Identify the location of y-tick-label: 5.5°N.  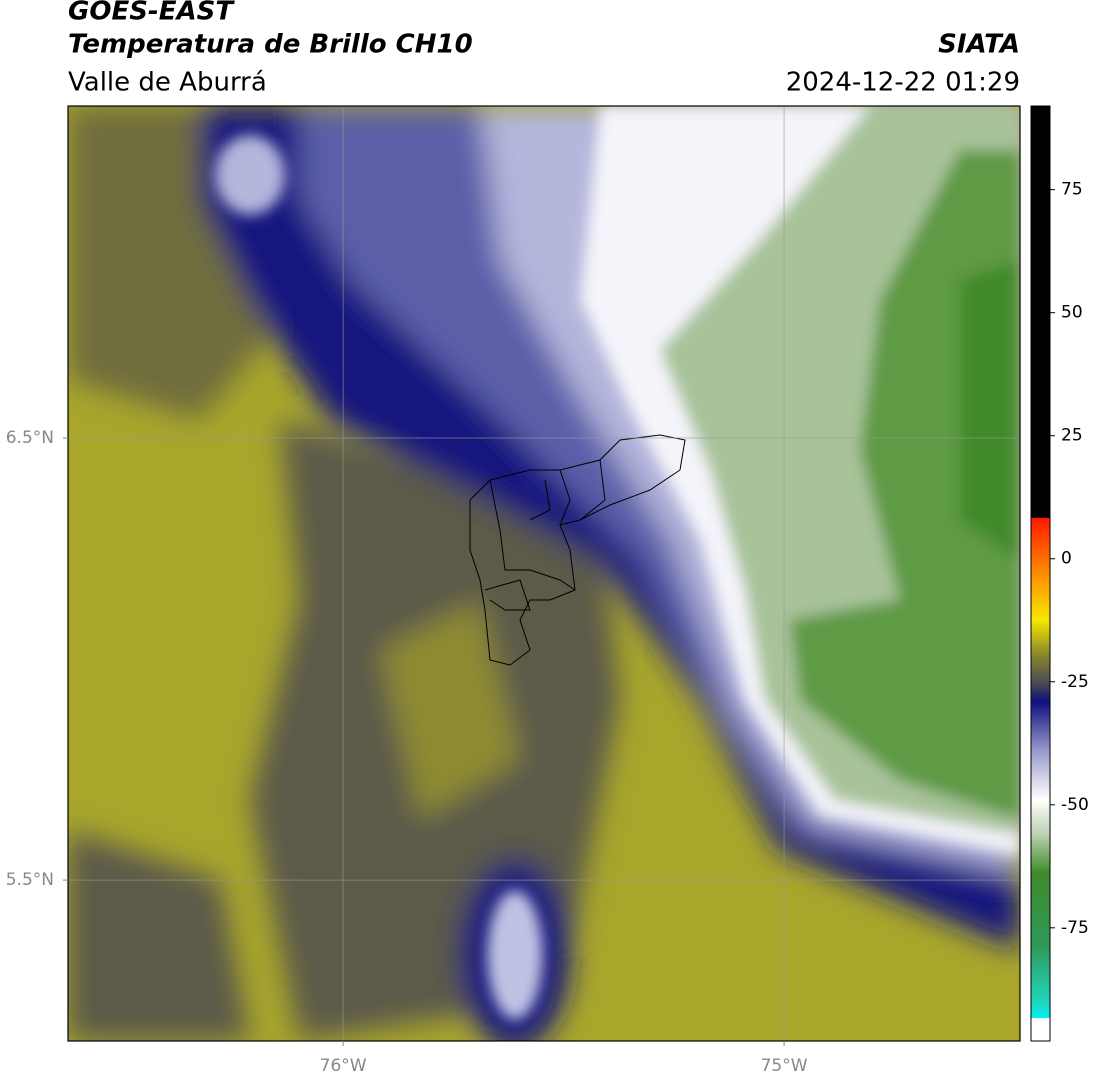
(30, 880).